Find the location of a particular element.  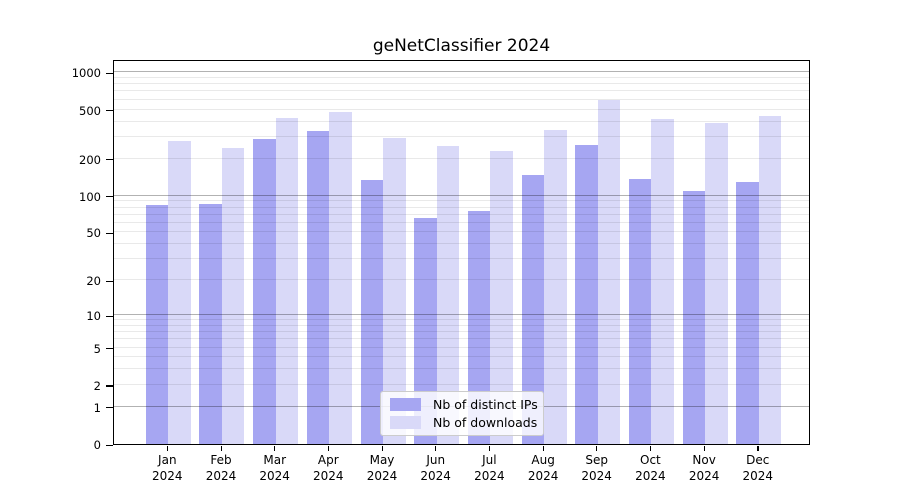

y-tick-label: 1 is located at coordinates (97, 407).